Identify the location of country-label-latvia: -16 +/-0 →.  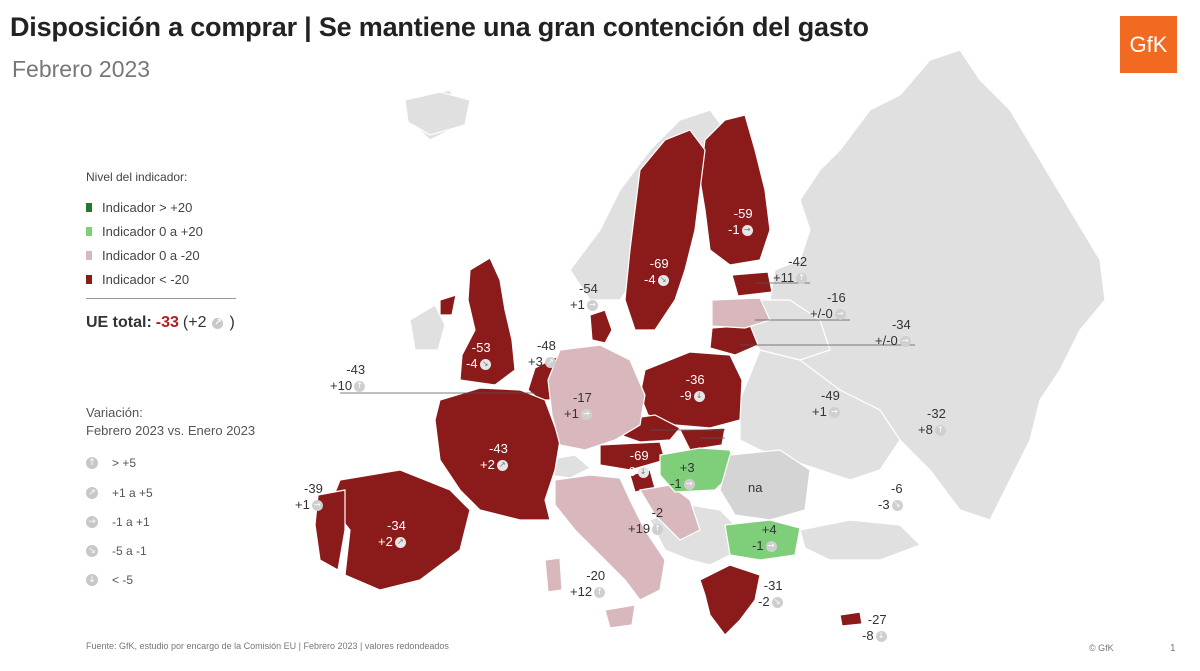
(828, 306).